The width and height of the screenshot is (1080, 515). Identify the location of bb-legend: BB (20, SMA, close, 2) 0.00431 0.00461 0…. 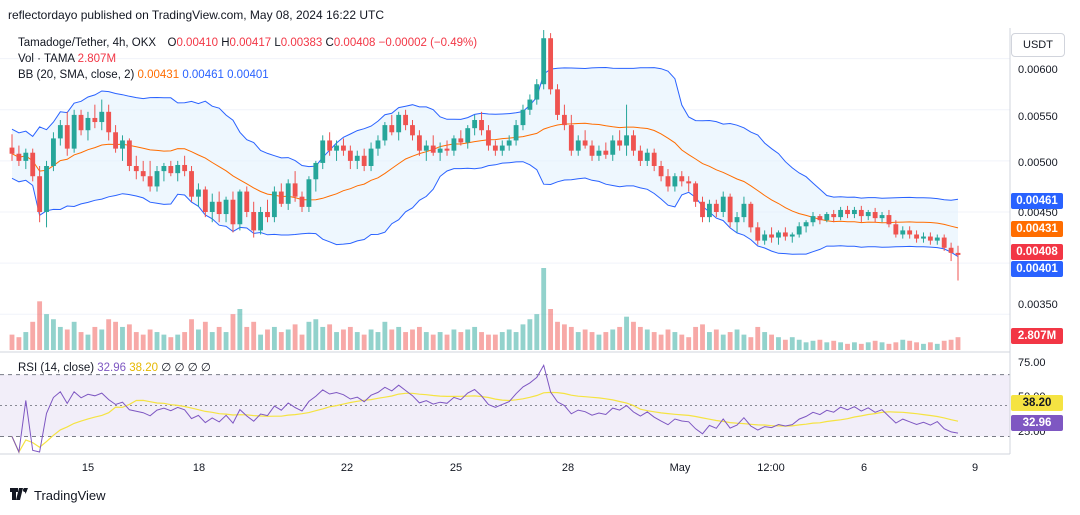
(143, 75).